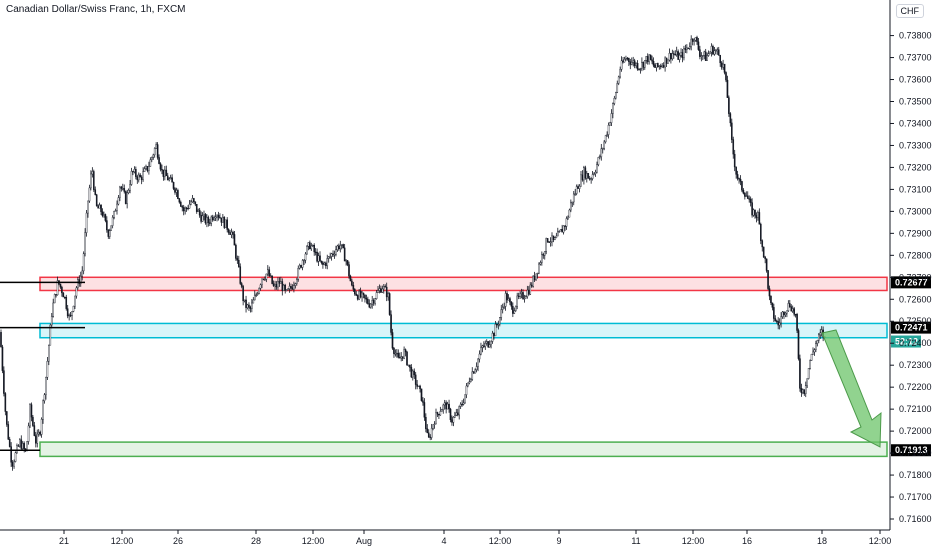  Describe the element at coordinates (463, 449) in the screenshot. I see `support-zone` at that location.